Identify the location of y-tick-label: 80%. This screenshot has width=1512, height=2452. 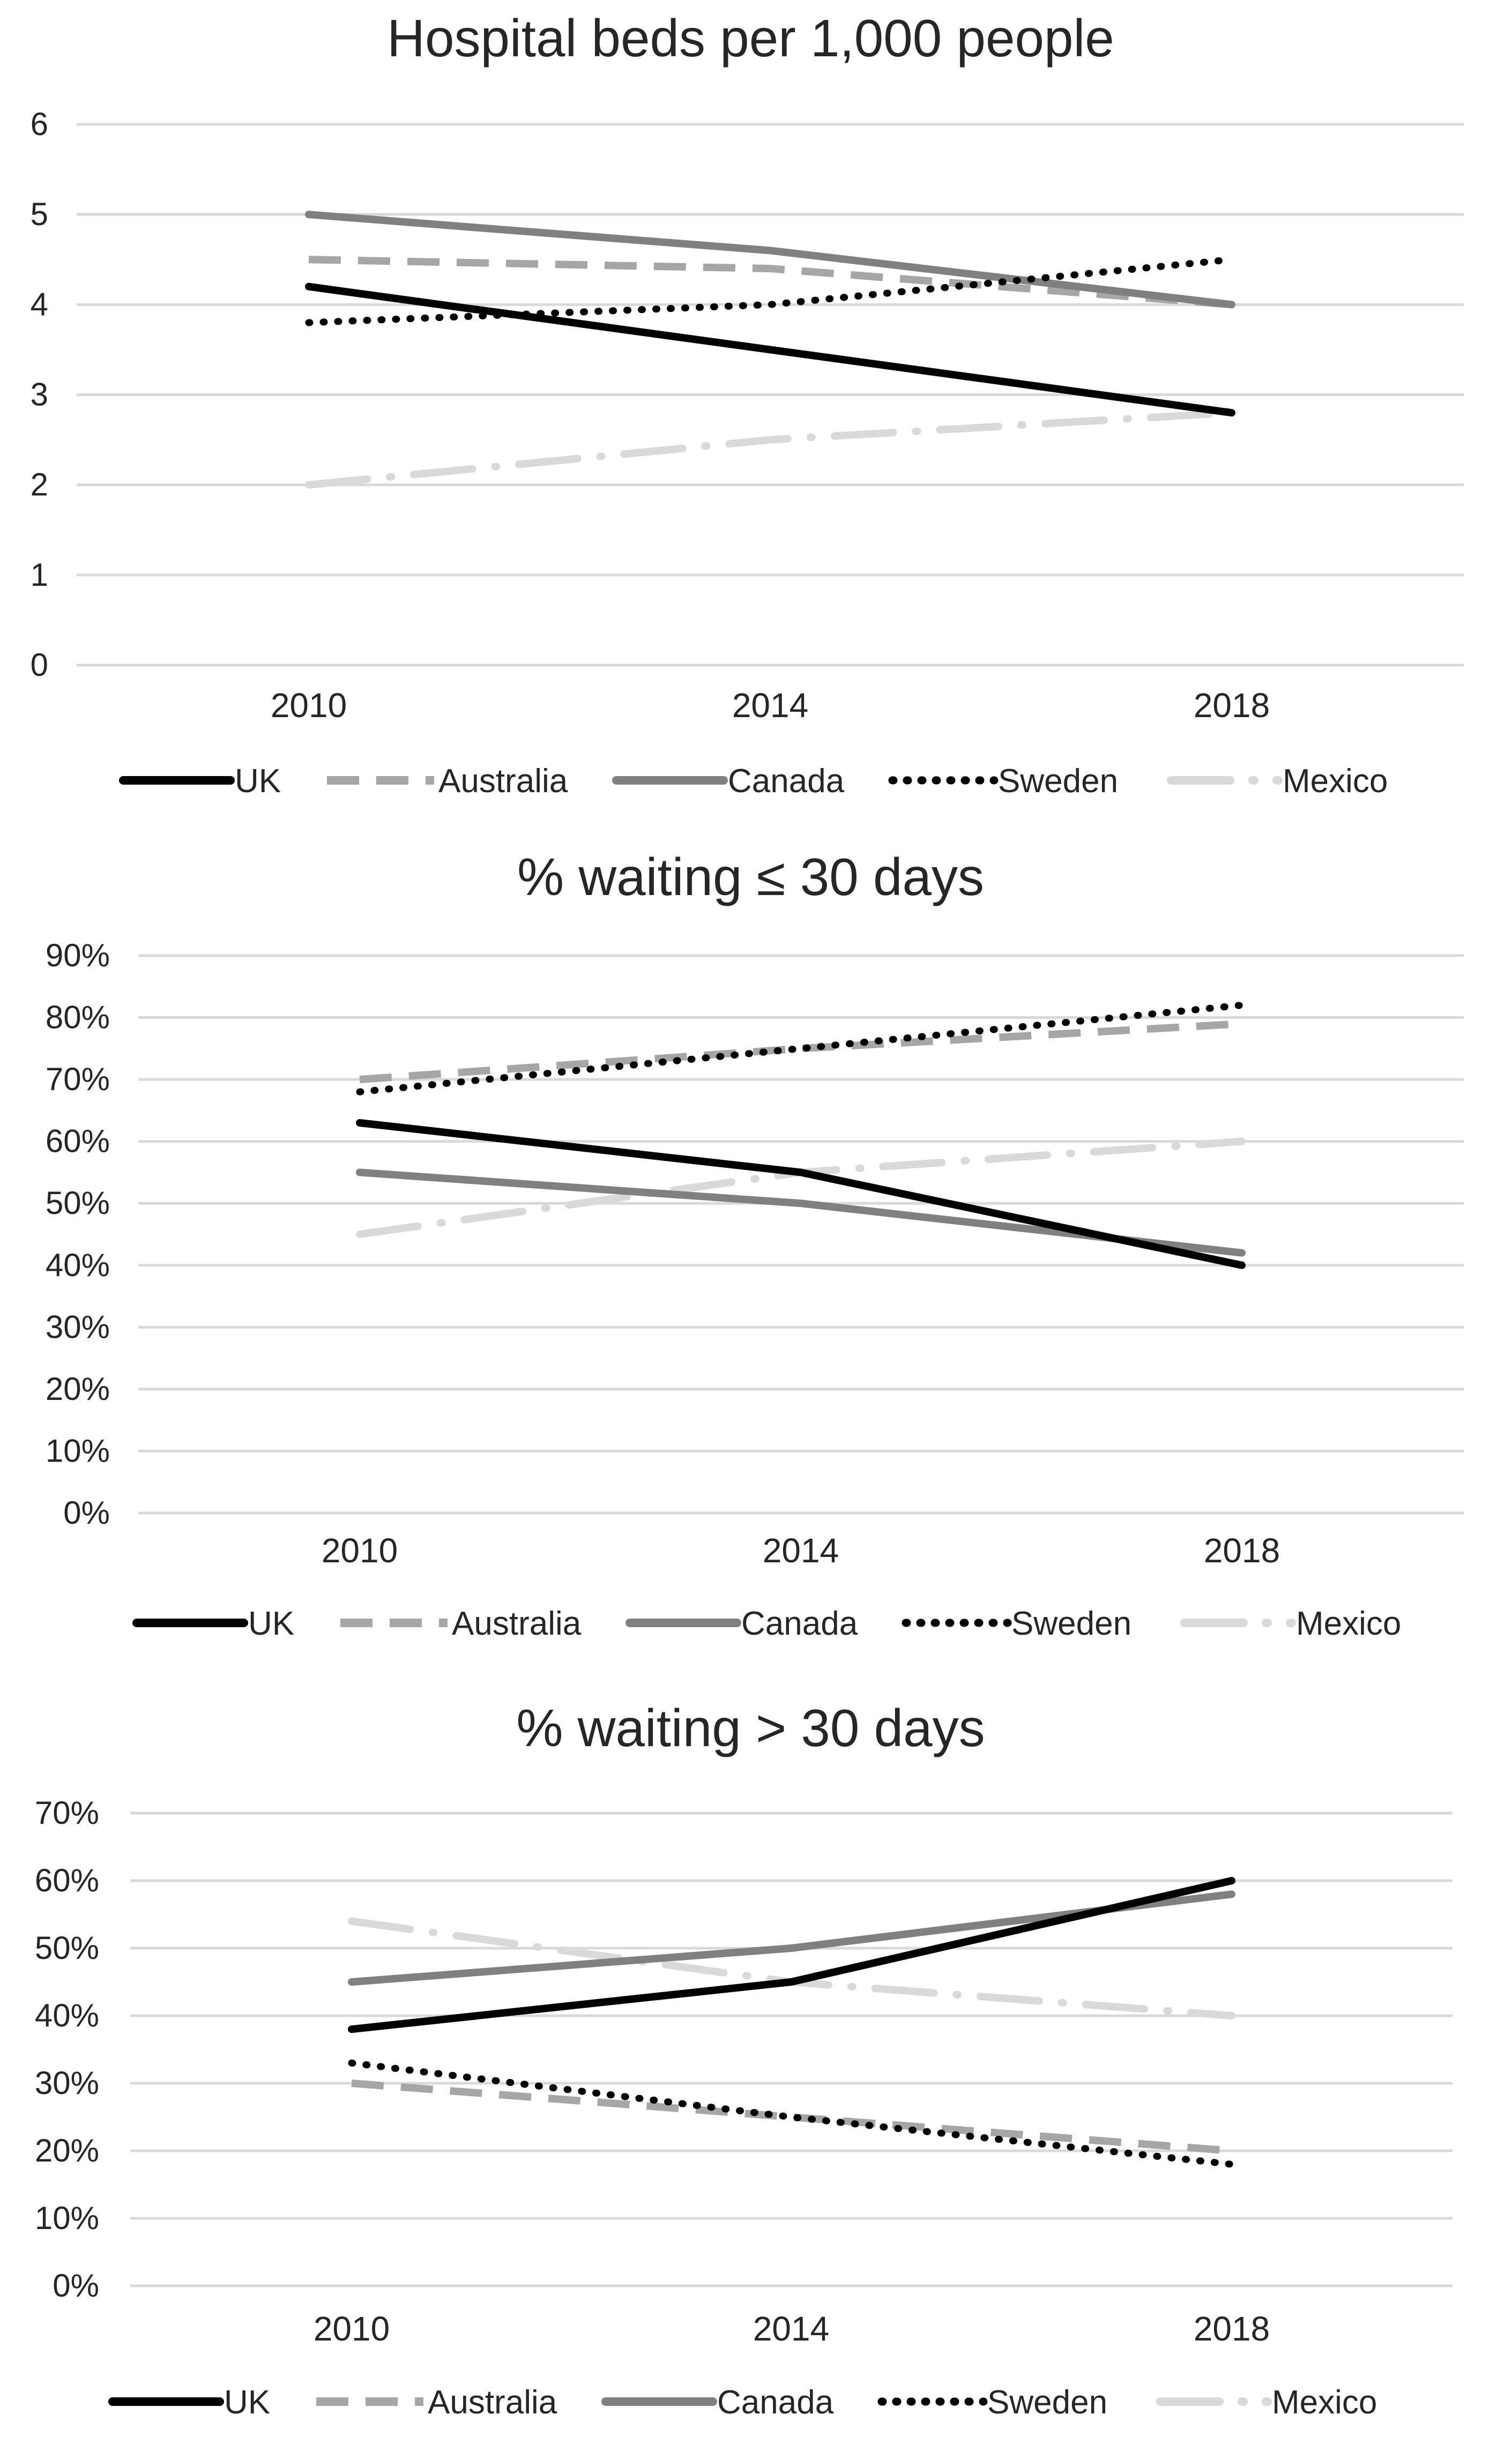
(78, 1017).